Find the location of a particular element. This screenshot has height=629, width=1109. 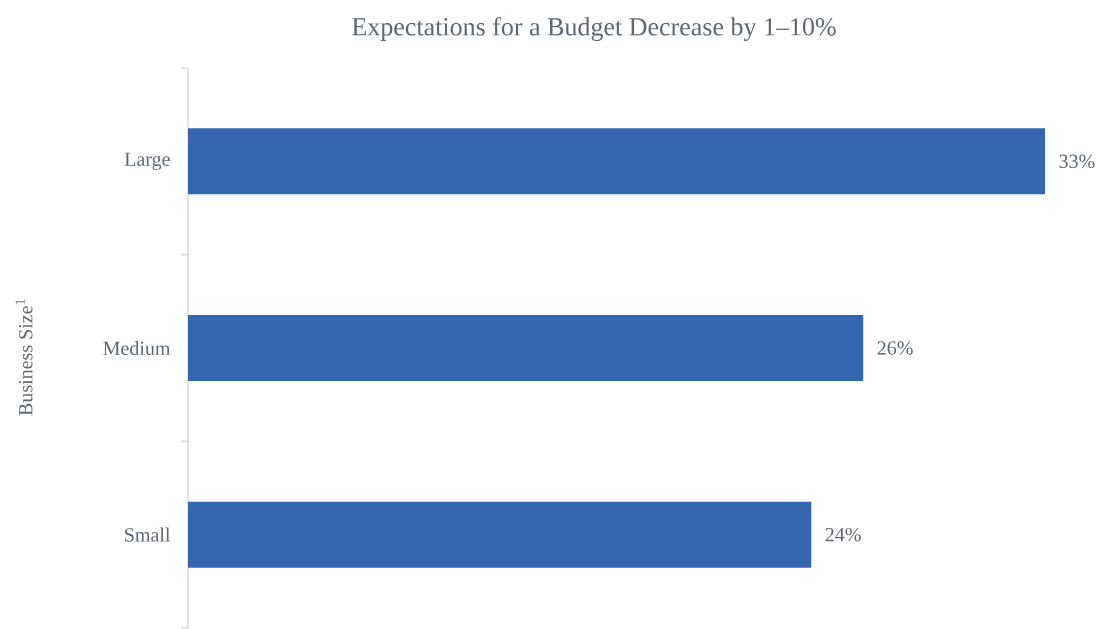

y-tick-label: Medium is located at coordinates (137, 348).